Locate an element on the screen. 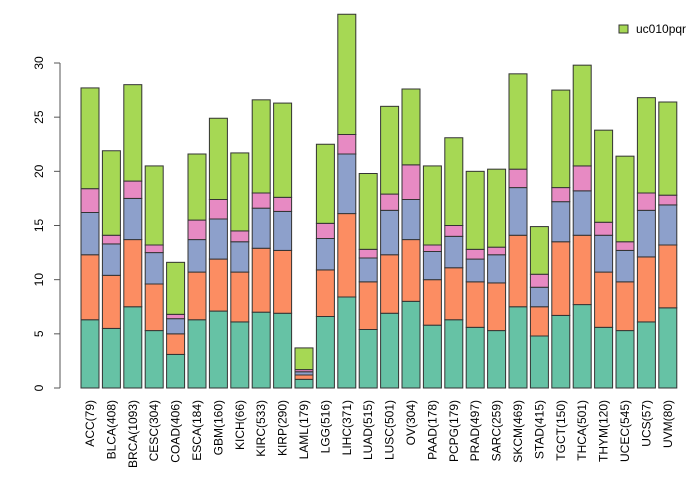 The width and height of the screenshot is (700, 480). y-tick-label: 25 is located at coordinates (39, 117).